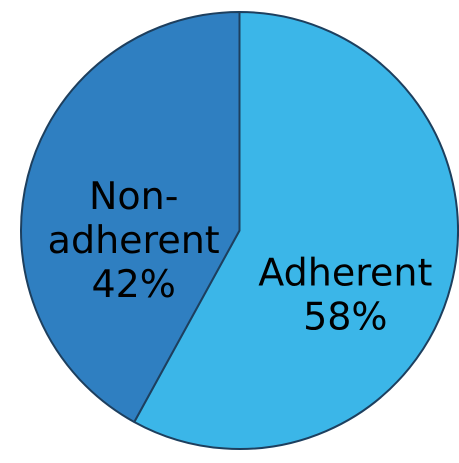  Describe the element at coordinates (345, 316) in the screenshot. I see `data-label: 58%` at that location.